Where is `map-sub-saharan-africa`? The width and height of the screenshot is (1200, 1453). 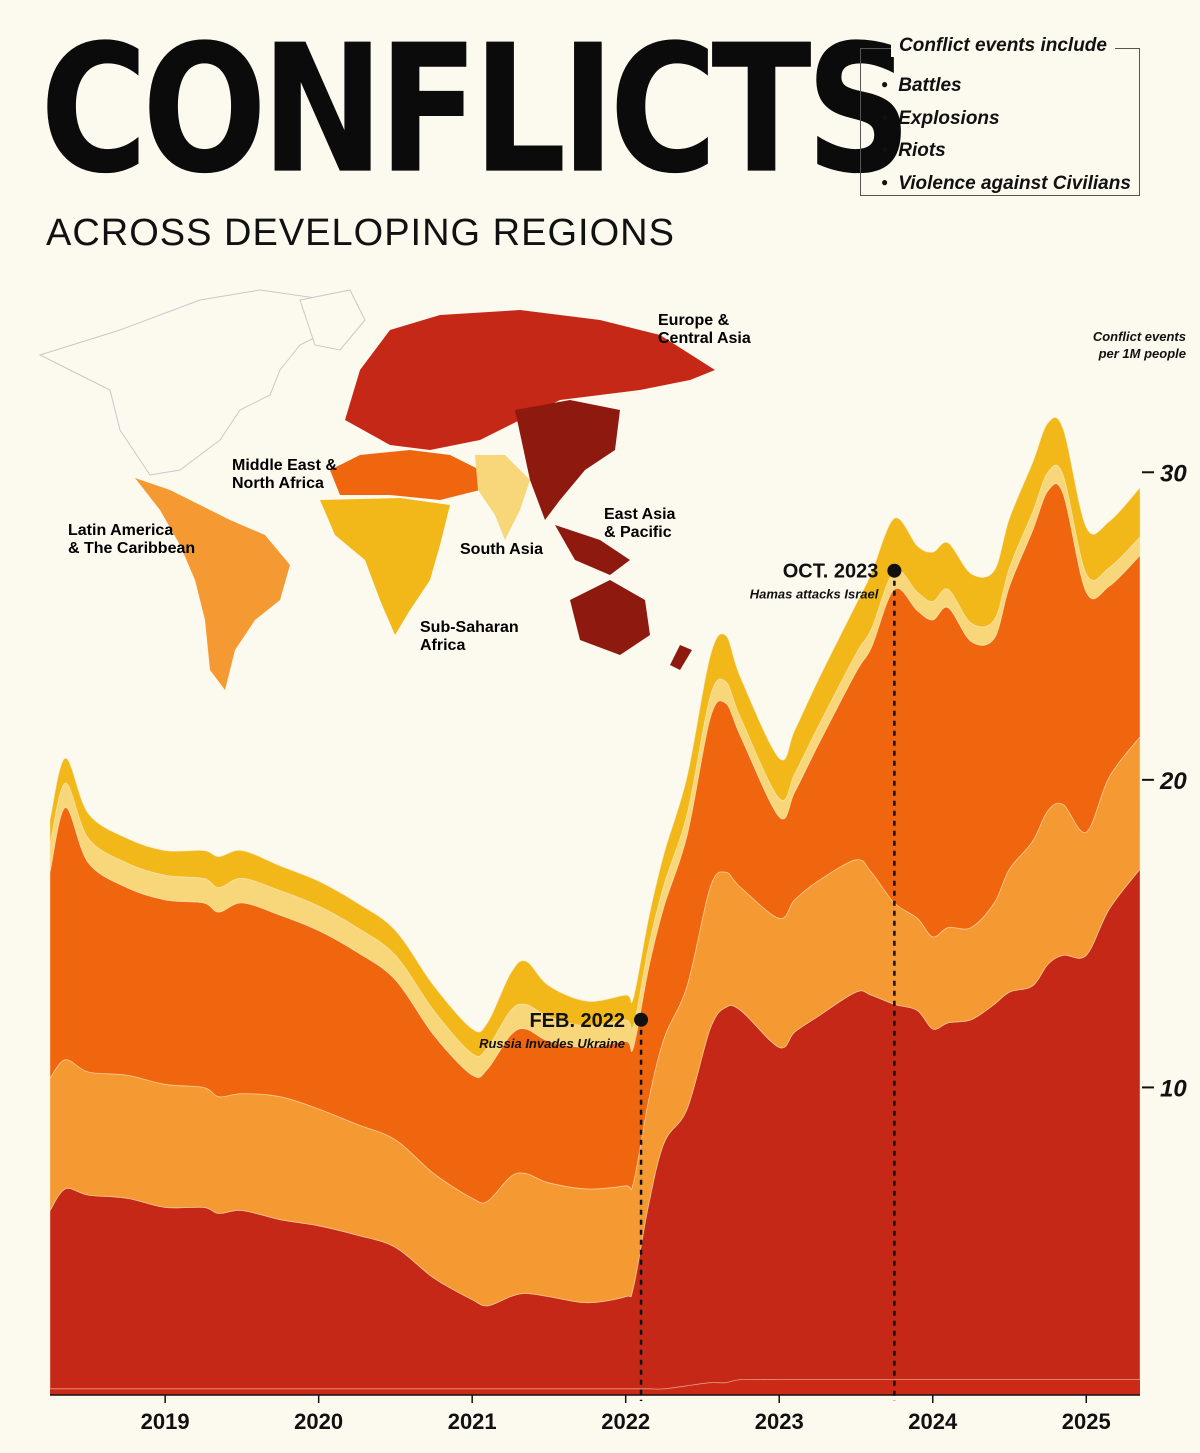 map-sub-saharan-africa is located at coordinates (385, 566).